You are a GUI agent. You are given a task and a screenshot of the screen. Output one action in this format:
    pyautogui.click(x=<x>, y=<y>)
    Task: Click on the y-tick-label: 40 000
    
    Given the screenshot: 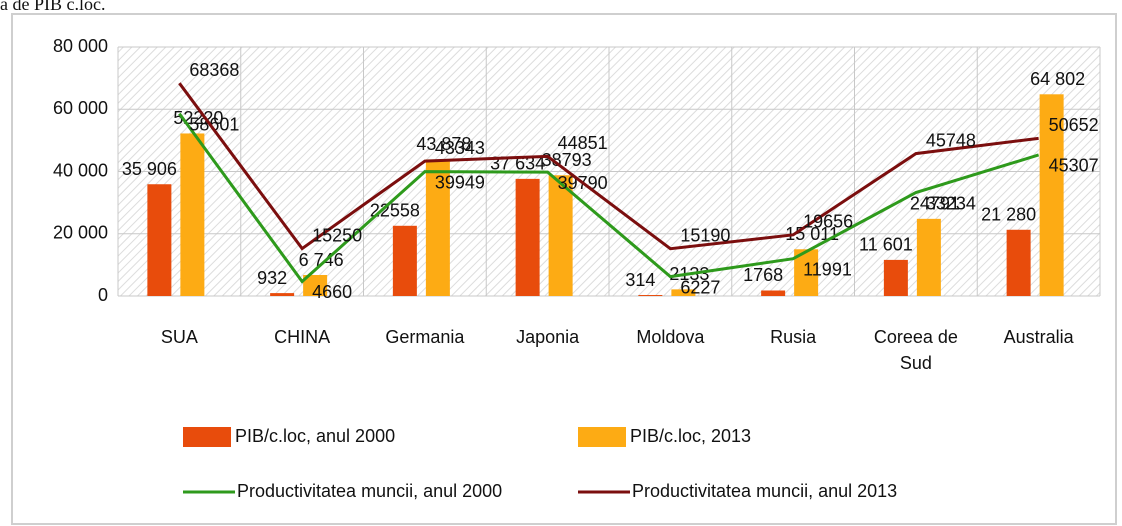 What is the action you would take?
    pyautogui.click(x=80, y=170)
    